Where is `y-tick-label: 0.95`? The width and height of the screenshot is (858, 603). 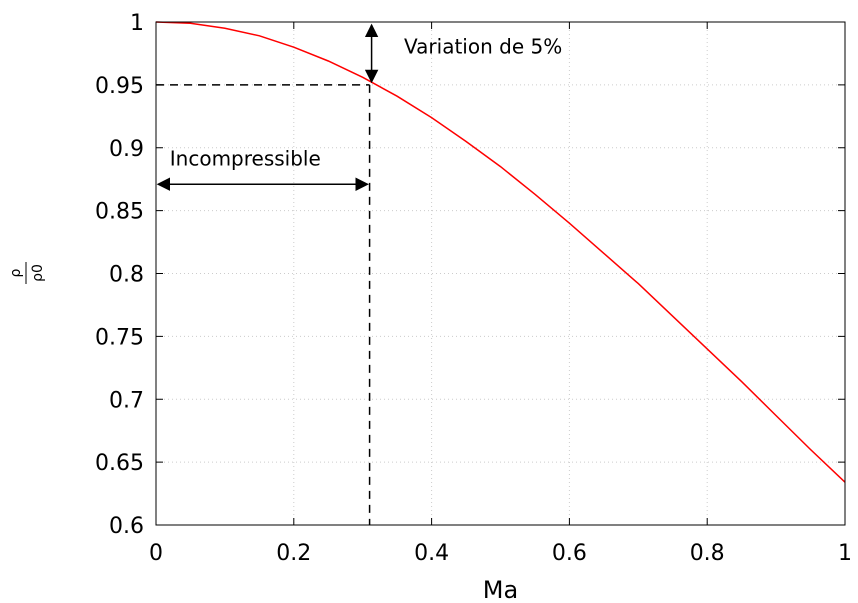 y-tick-label: 0.95 is located at coordinates (119, 86).